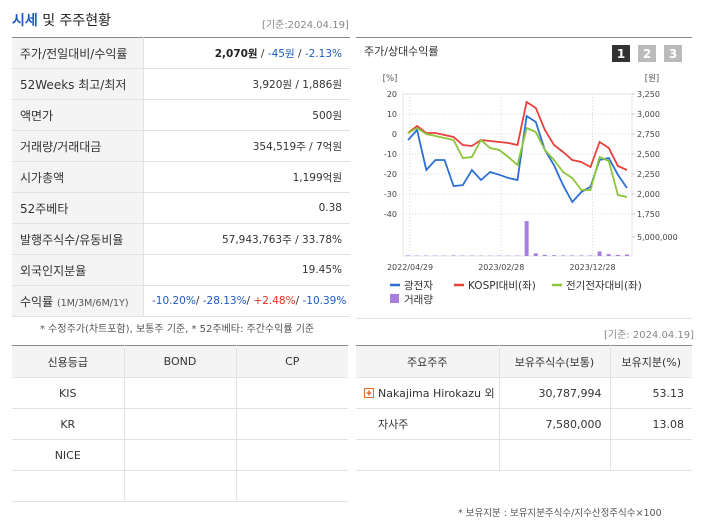 This screenshot has height=525, width=702. I want to click on chart-tab-label: 3, so click(673, 54).